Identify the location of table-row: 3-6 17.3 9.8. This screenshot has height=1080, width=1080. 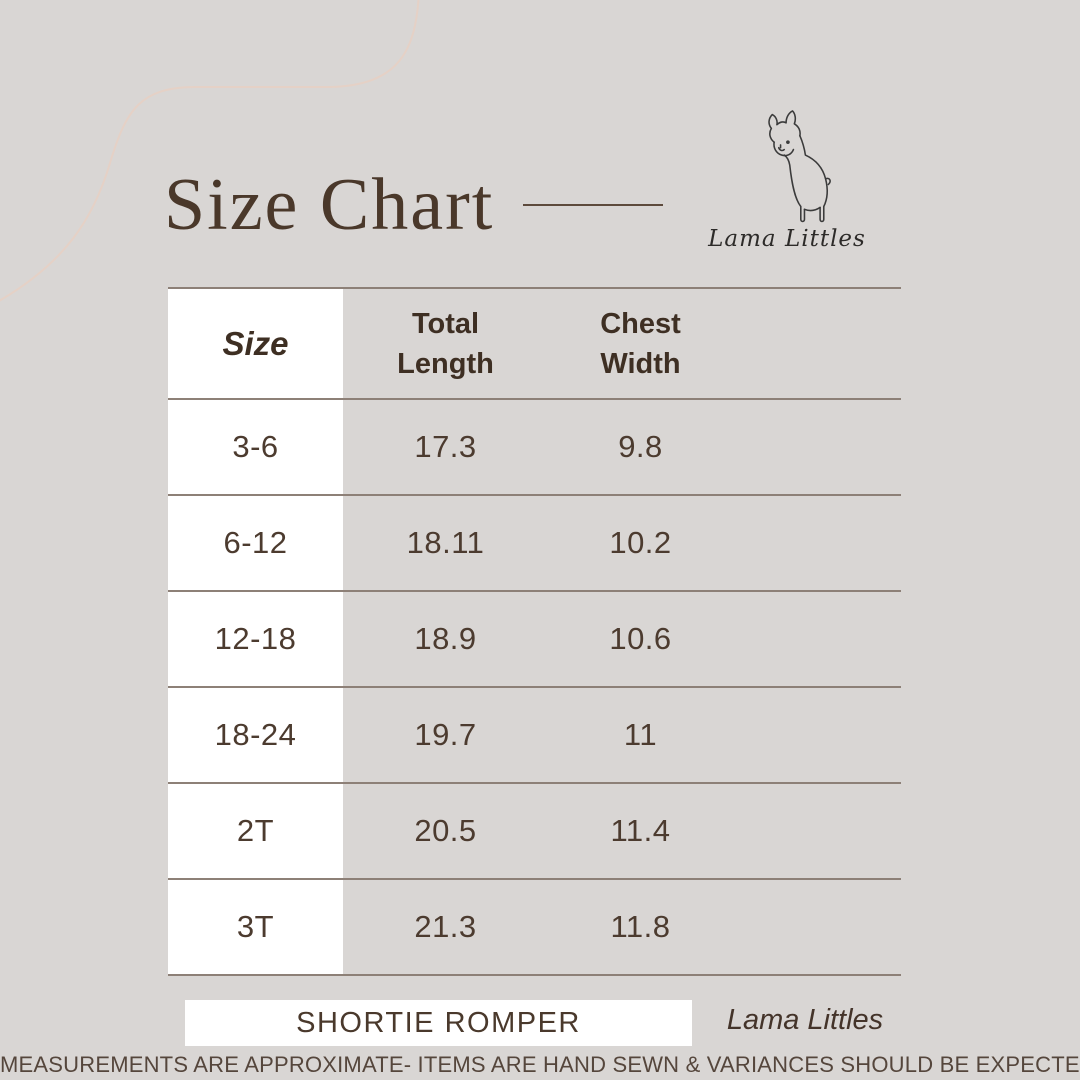
(534, 446).